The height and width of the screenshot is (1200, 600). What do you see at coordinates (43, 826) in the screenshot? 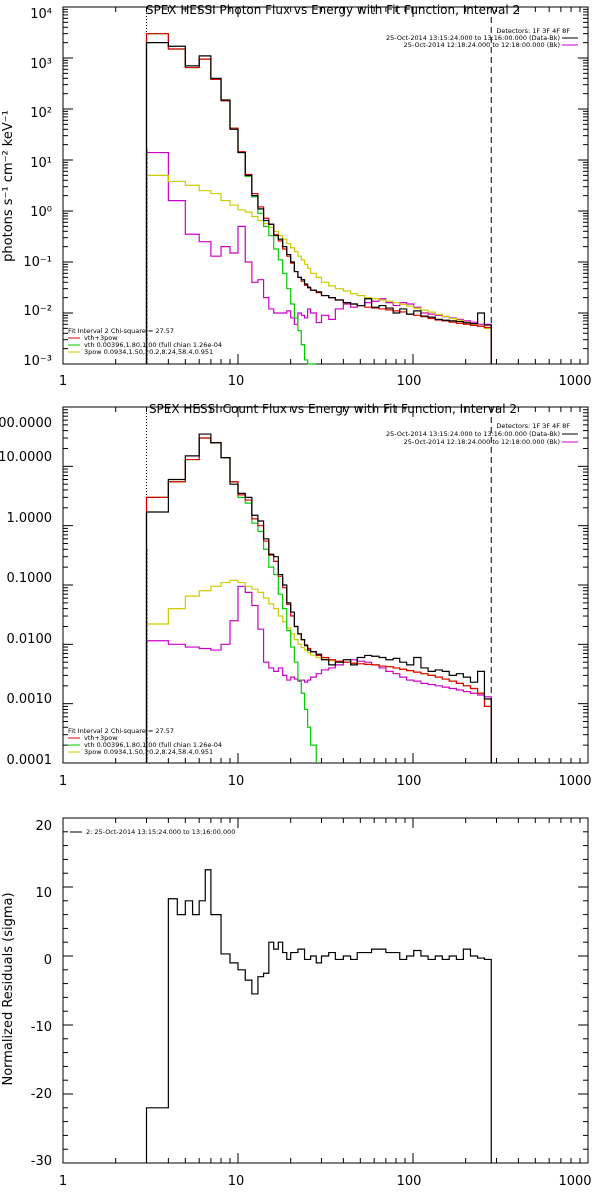
I see `y-tick-label: 20` at bounding box center [43, 826].